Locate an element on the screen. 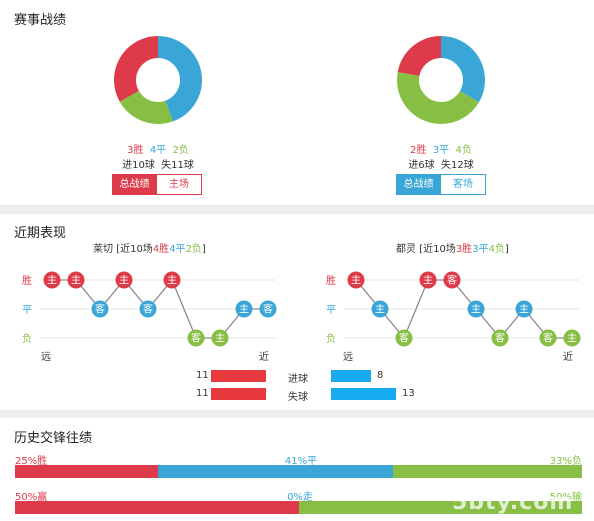  right-form-chart: 主主客主 客主客主客主 is located at coordinates (462, 309).